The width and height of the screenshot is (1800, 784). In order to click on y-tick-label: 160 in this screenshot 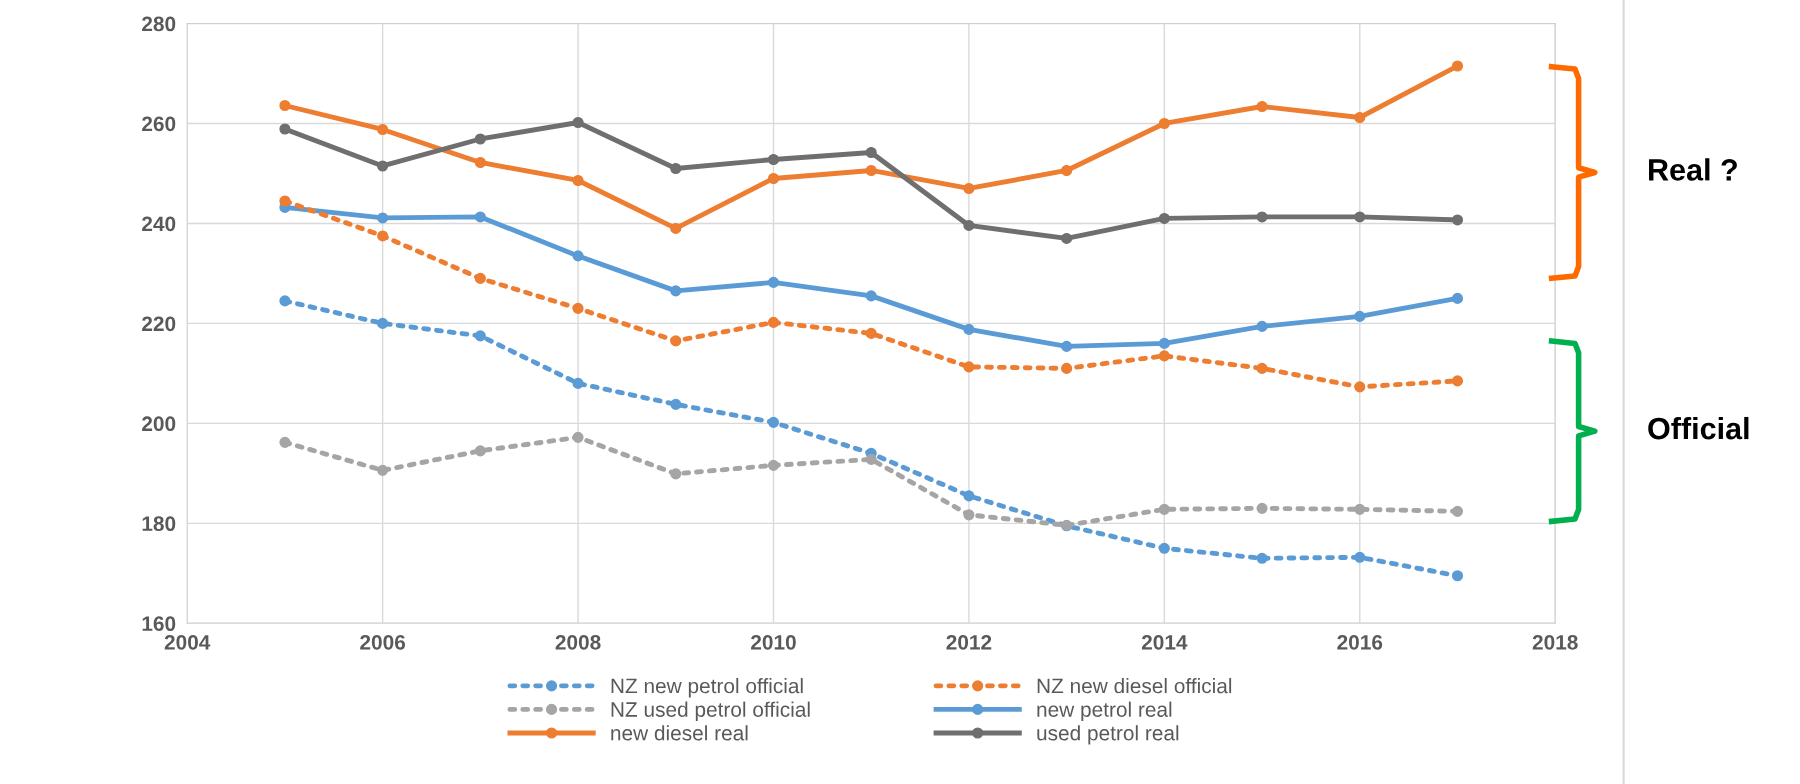, I will do `click(159, 624)`.